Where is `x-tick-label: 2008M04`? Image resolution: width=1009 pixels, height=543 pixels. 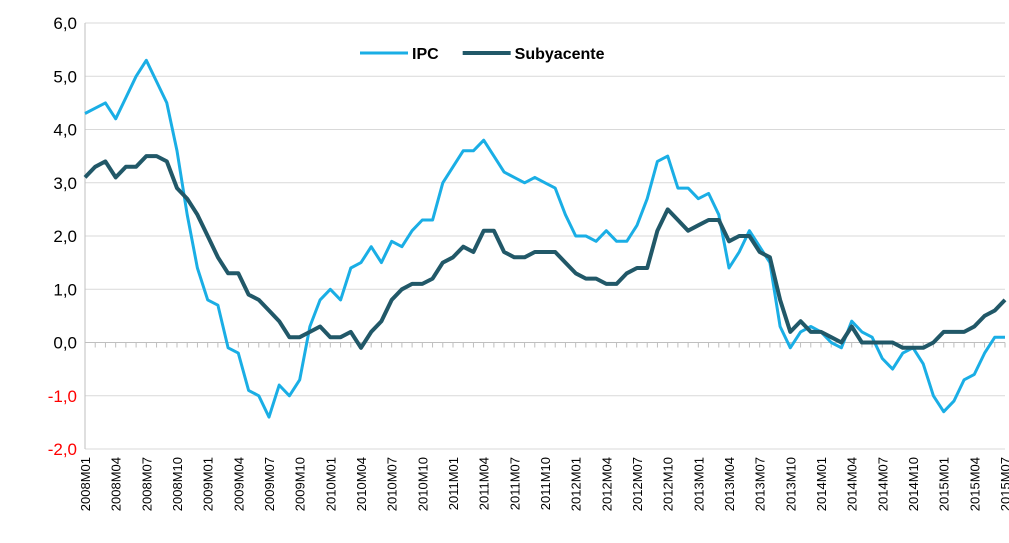
x-tick-label: 2008M04 is located at coordinates (116, 484).